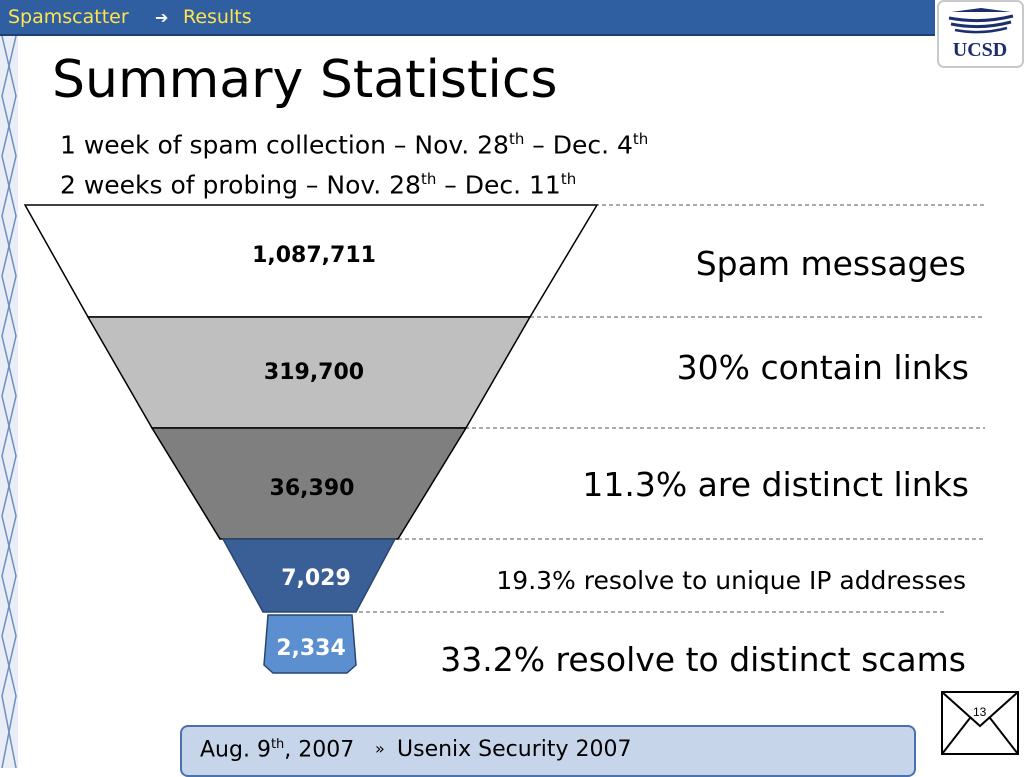 This screenshot has height=777, width=1024. What do you see at coordinates (312, 488) in the screenshot?
I see `stage-value-3: 36,390` at bounding box center [312, 488].